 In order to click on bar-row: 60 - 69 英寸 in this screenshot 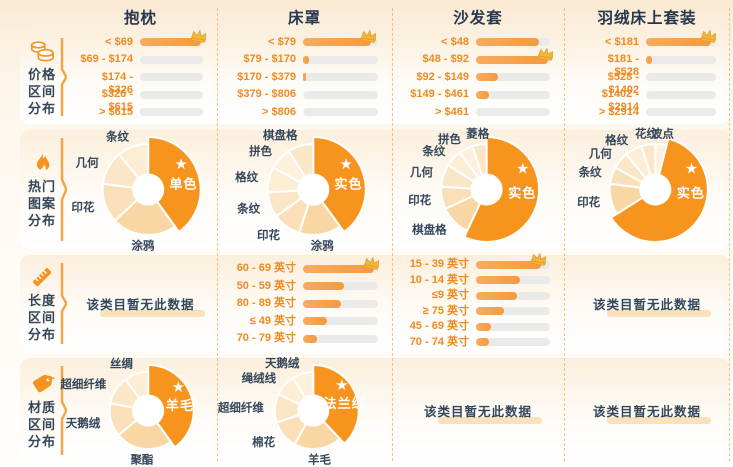, I will do `click(304, 269)`.